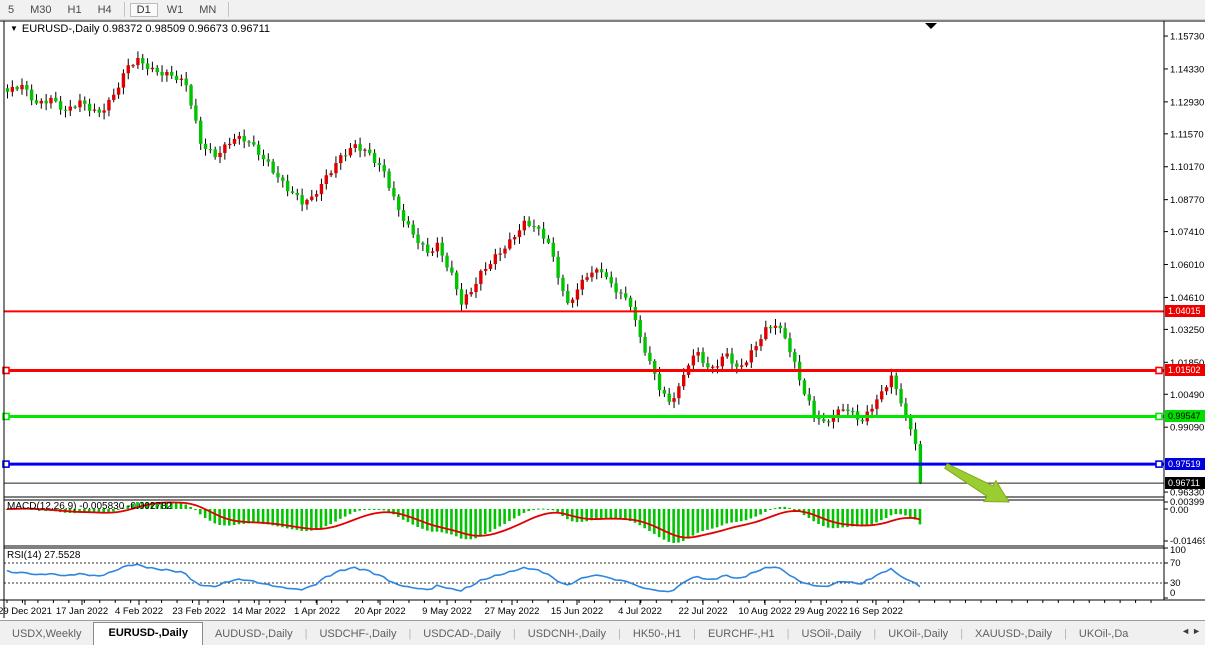 This screenshot has width=1205, height=645. I want to click on macd-signal-line, so click(463, 520).